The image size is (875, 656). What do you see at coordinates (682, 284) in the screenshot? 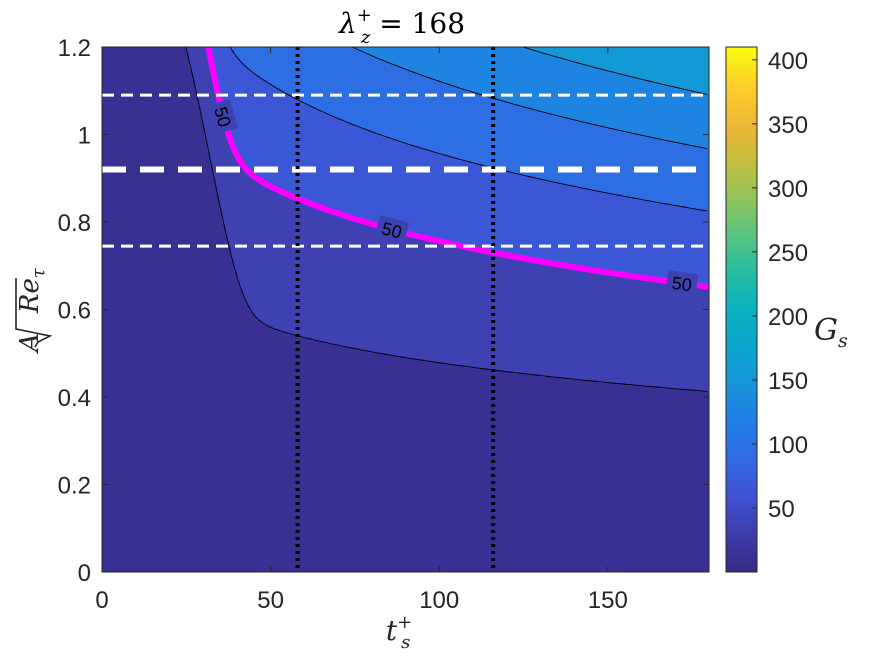
I see `contour-label-text: 50` at bounding box center [682, 284].